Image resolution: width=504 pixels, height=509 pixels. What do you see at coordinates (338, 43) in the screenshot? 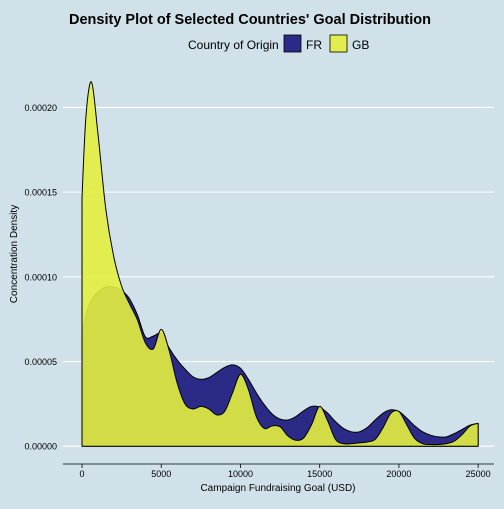
I see `legend-swatch-gb` at bounding box center [338, 43].